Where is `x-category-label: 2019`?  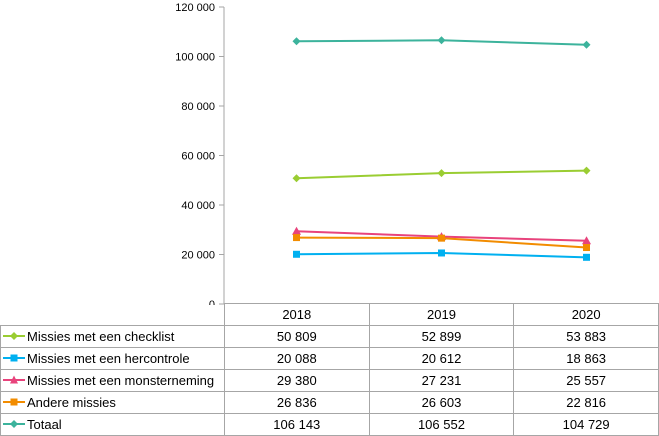
x-category-label: 2019 is located at coordinates (441, 314).